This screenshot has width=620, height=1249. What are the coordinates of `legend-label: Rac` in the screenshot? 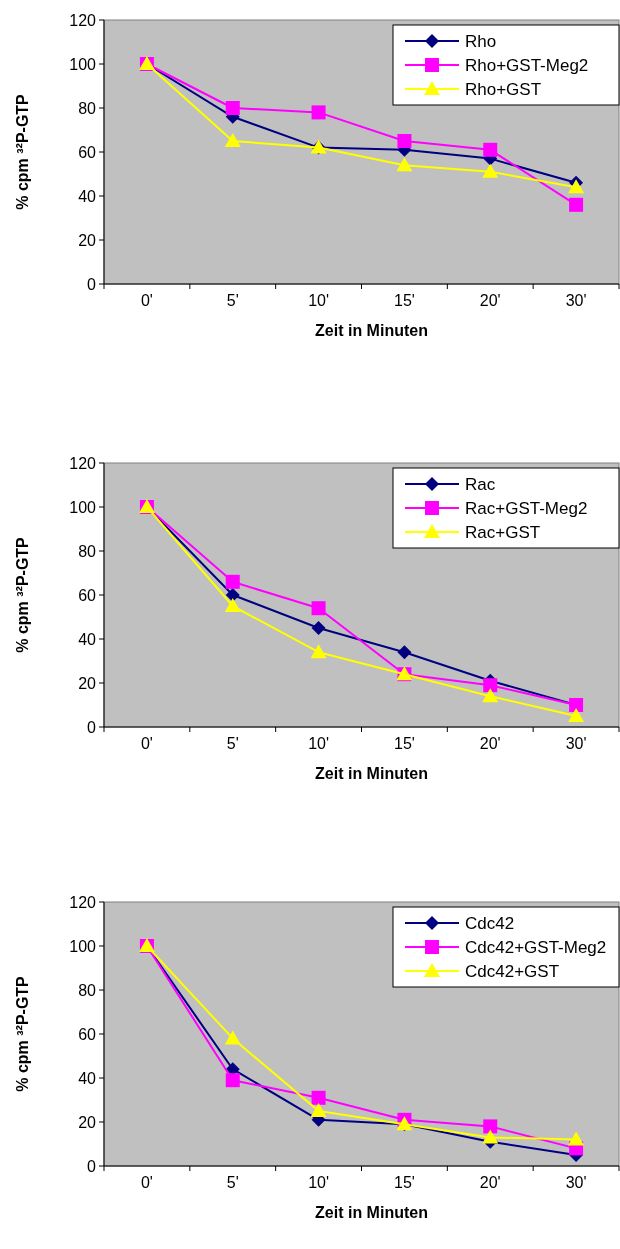 It's located at (480, 484).